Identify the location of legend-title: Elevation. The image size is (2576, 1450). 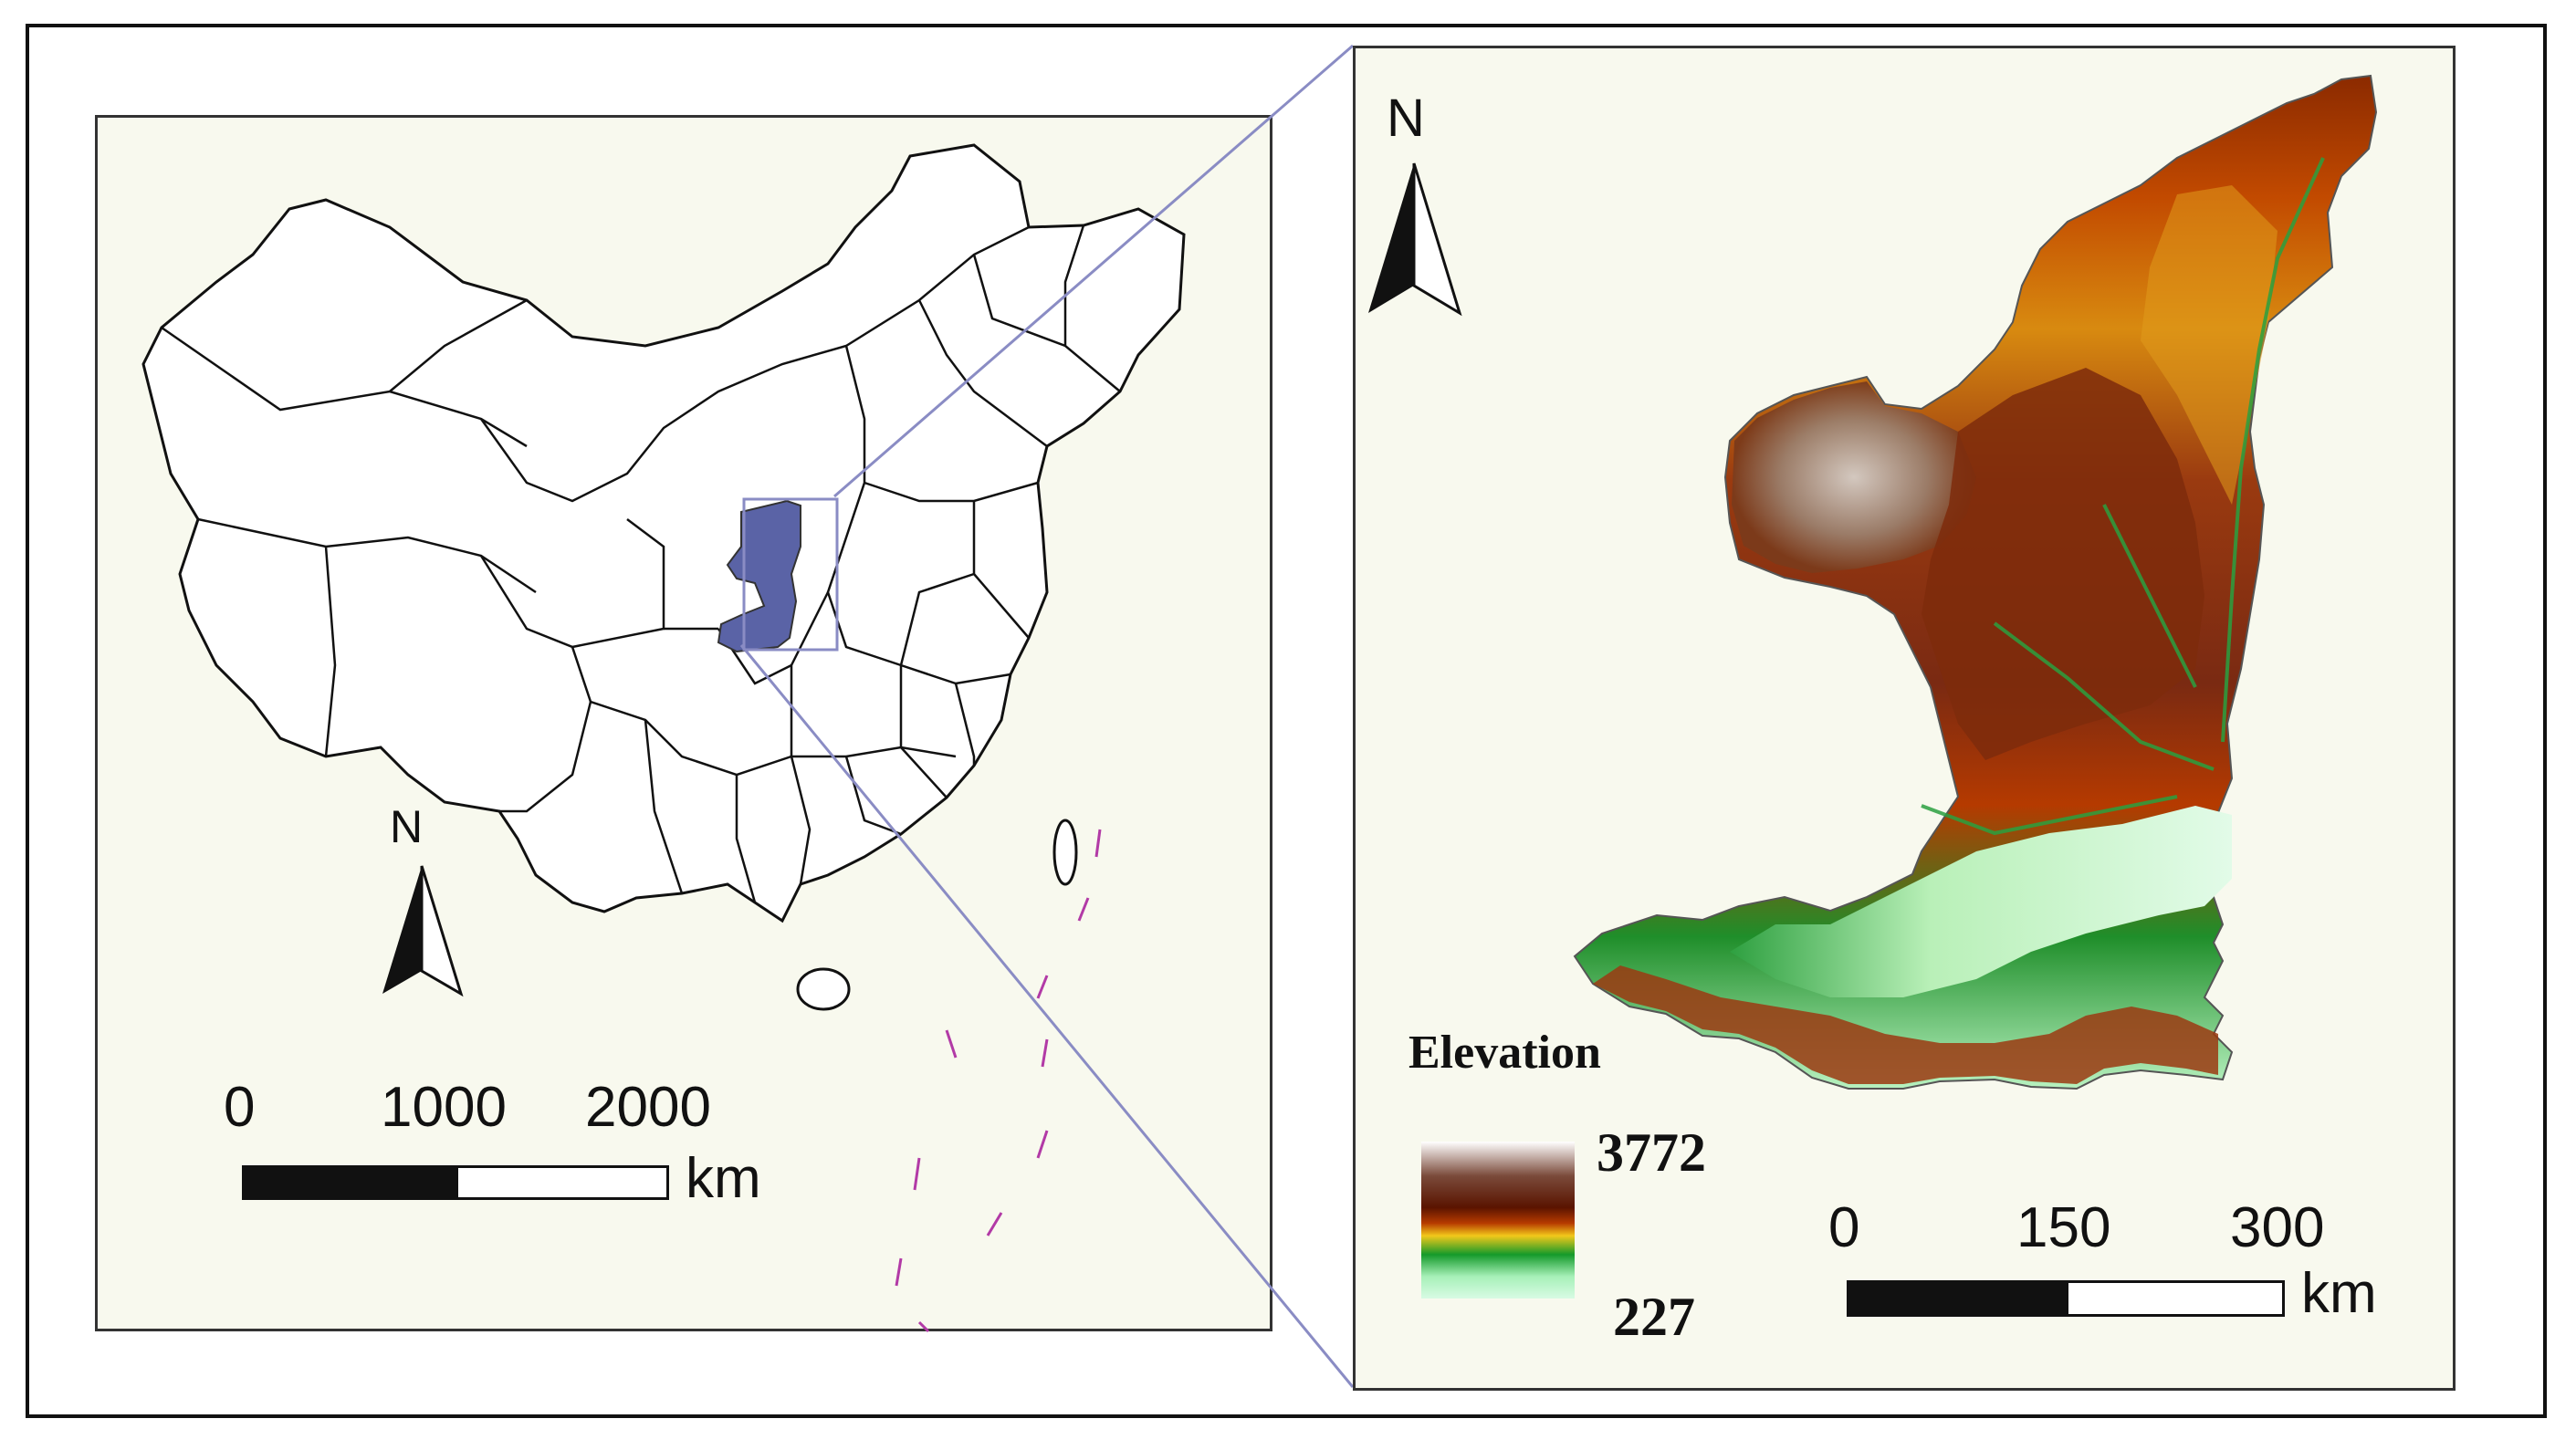
(1505, 1053).